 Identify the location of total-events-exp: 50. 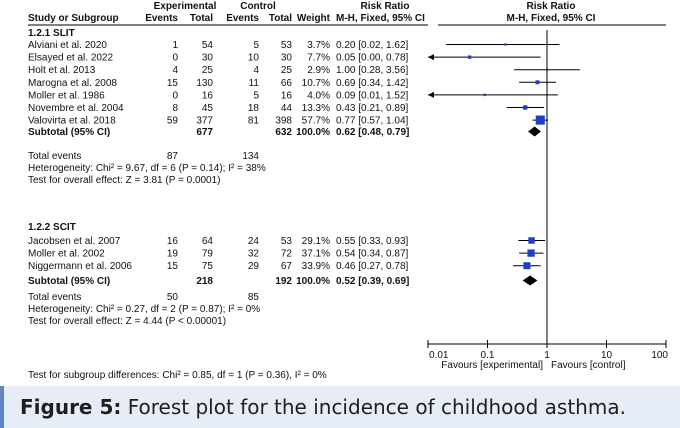
(173, 297).